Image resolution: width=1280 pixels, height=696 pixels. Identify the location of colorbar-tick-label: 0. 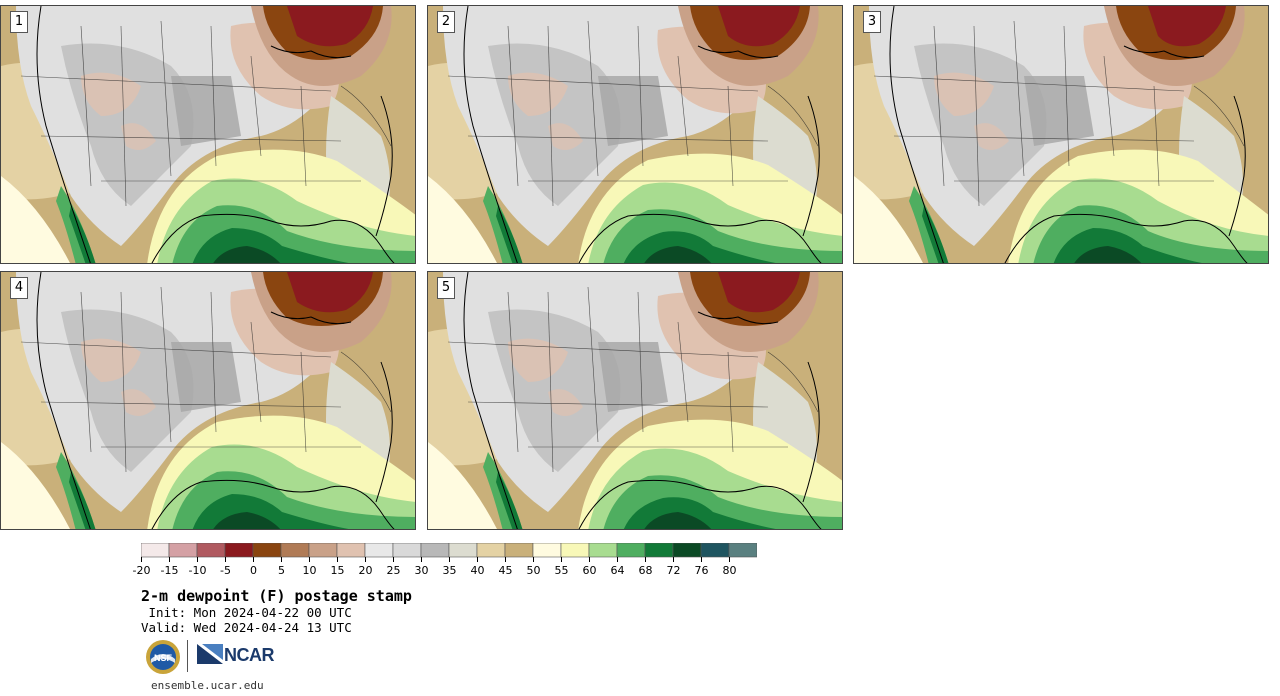
(253, 570).